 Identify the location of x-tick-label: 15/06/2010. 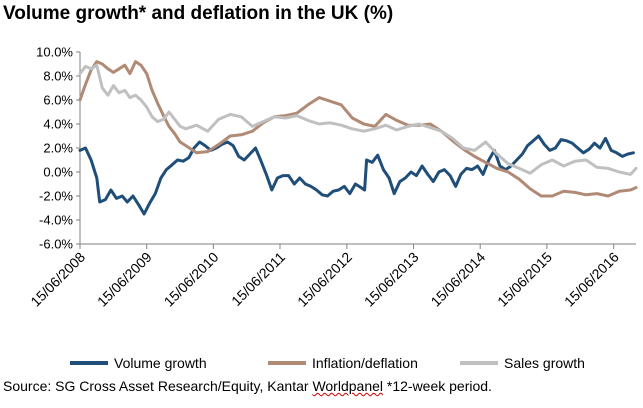
(191, 279).